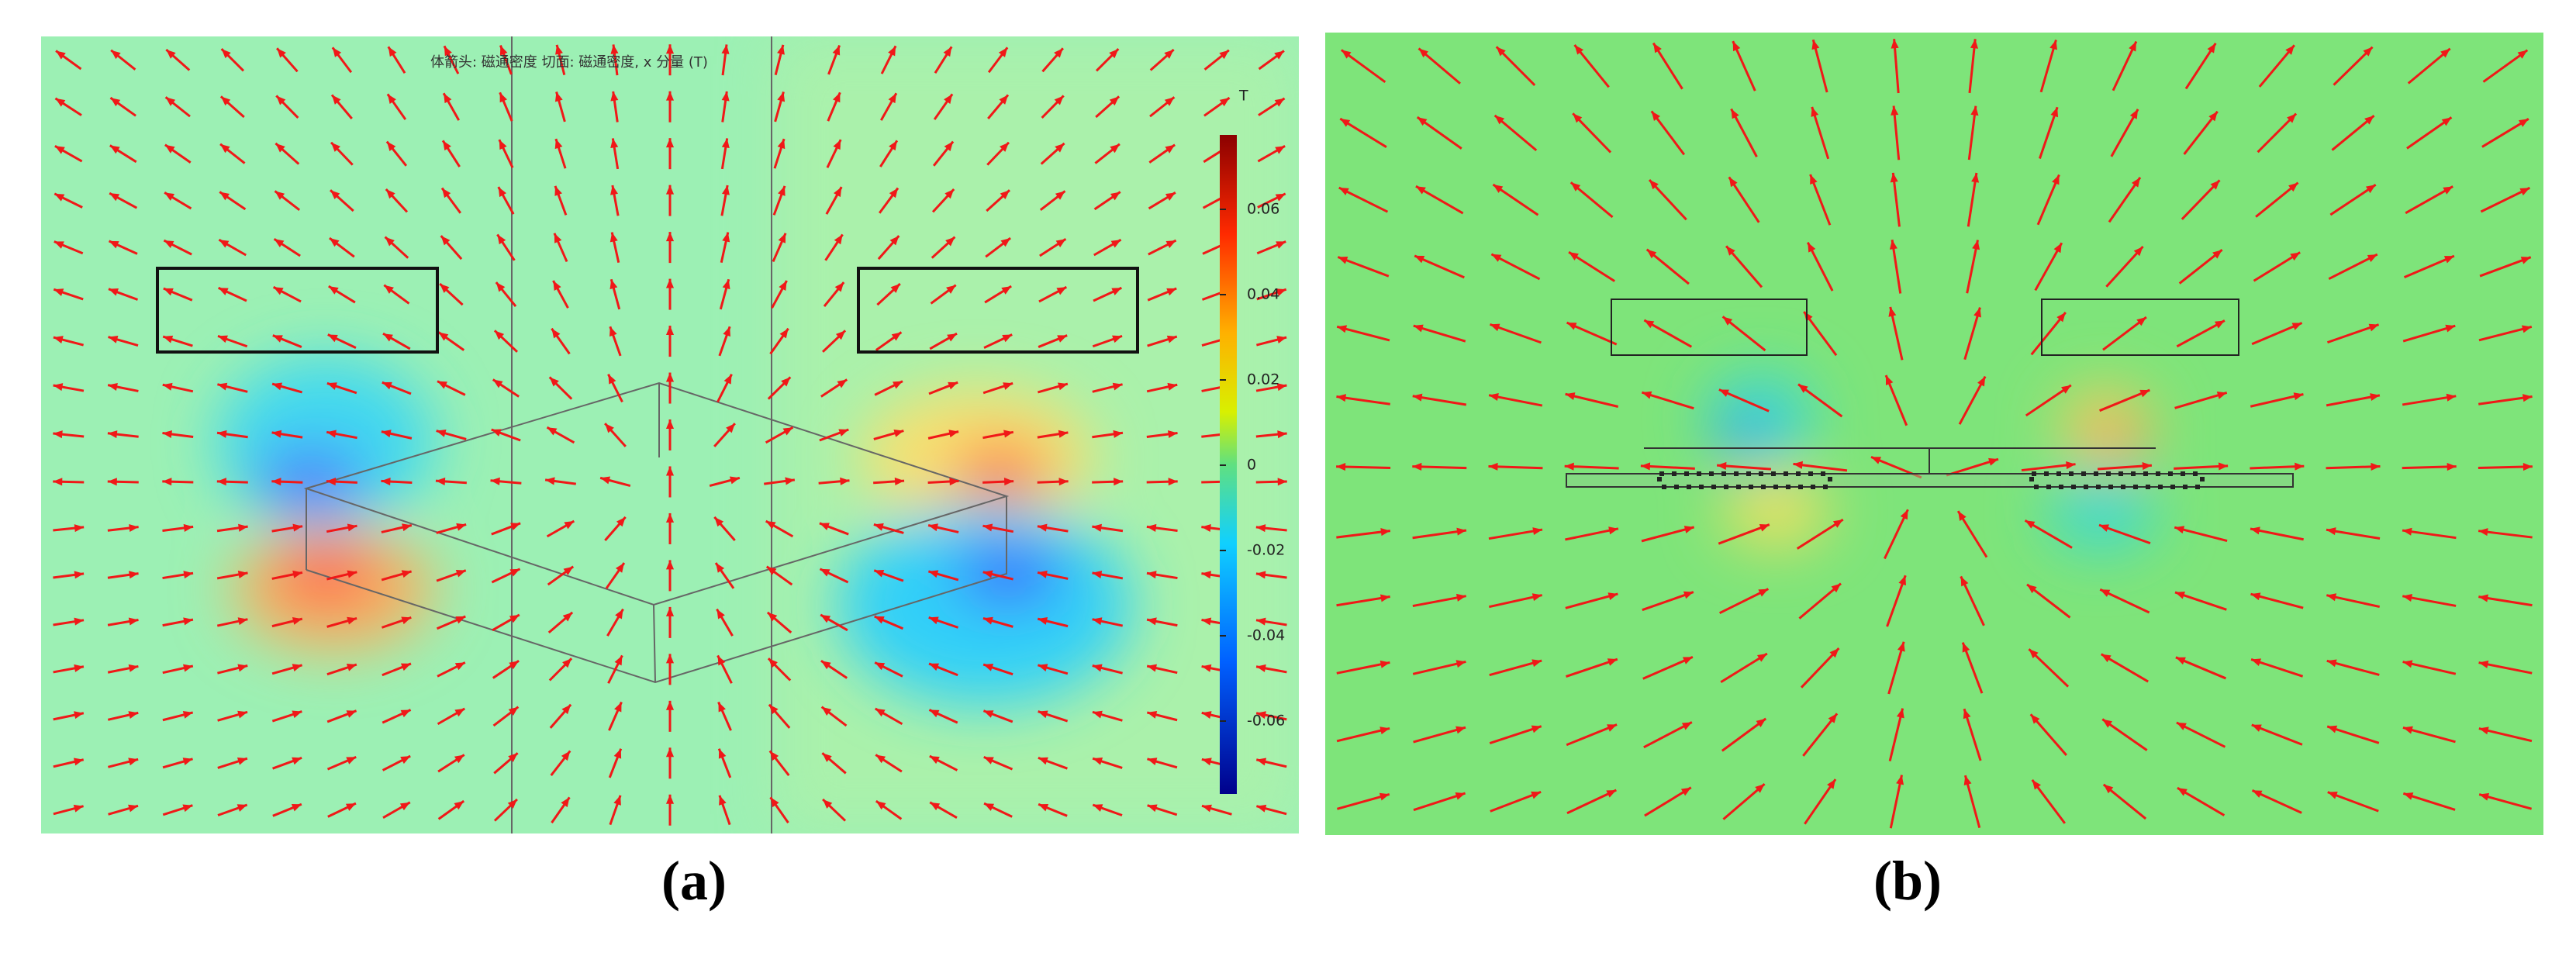  Describe the element at coordinates (1908, 881) in the screenshot. I see `caption: (b)` at that location.